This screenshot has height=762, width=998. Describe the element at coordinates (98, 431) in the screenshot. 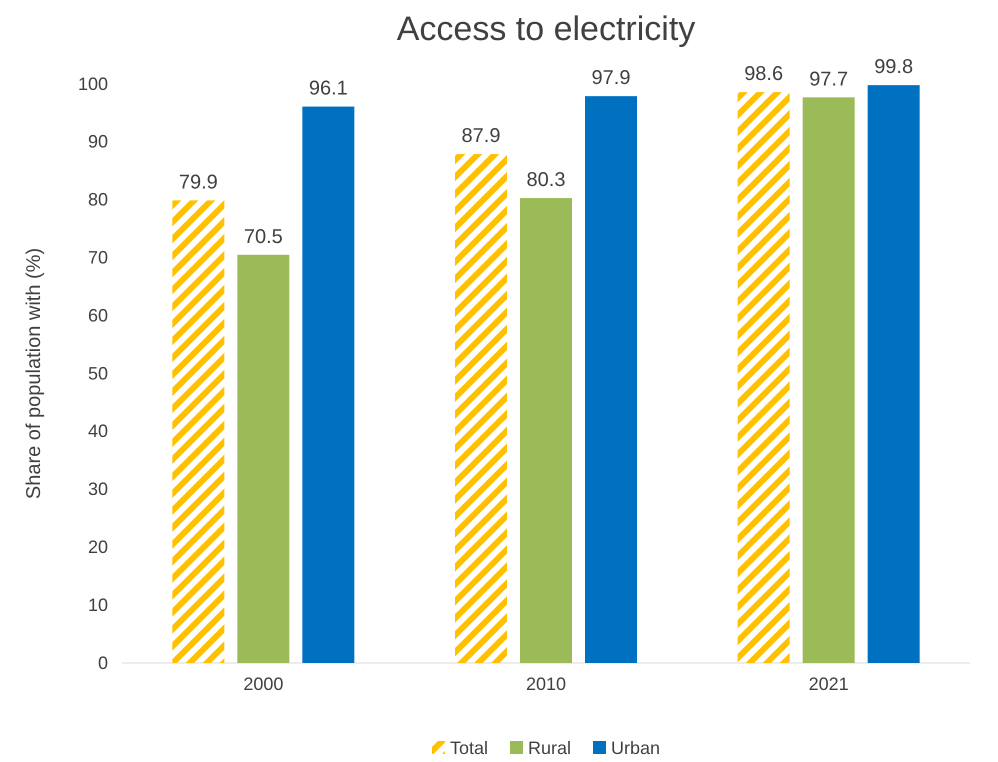

I see `y-tick-label: 40` at that location.